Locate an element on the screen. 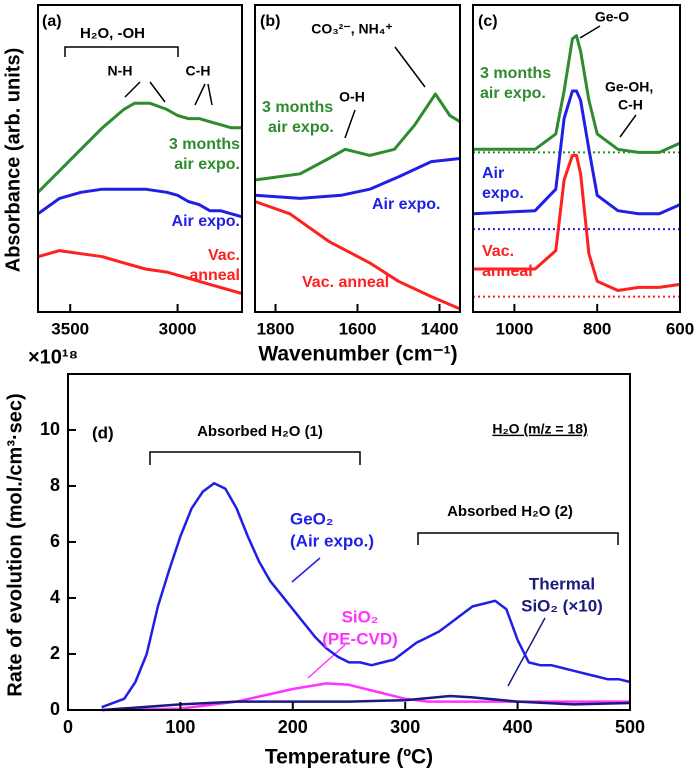 The image size is (700, 776). annotation: (c) is located at coordinates (488, 21).